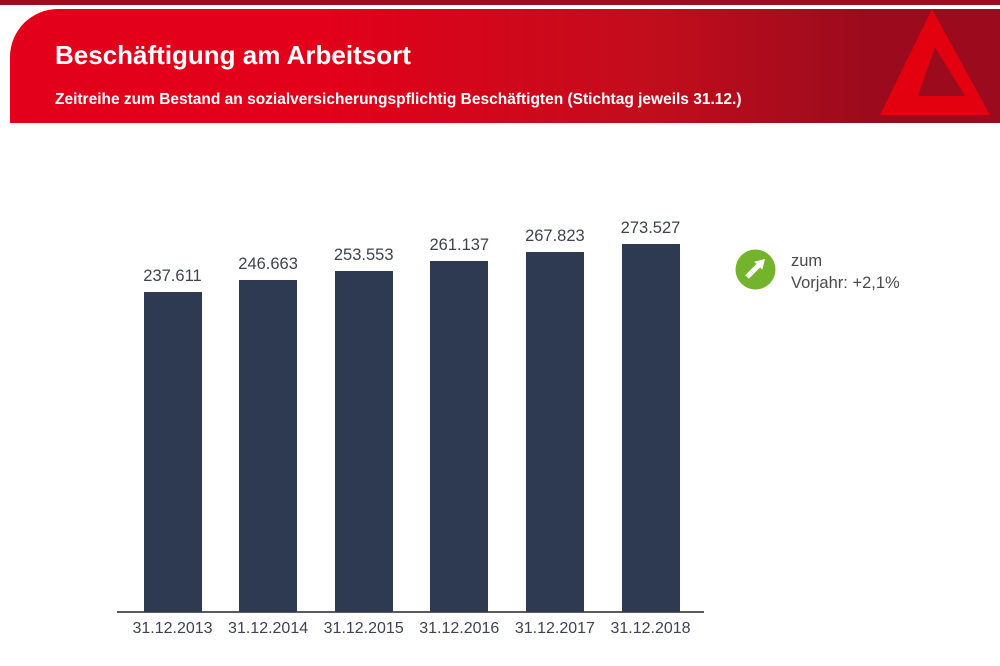 The image size is (1000, 666). What do you see at coordinates (459, 245) in the screenshot?
I see `bar-value-label: 261.137` at bounding box center [459, 245].